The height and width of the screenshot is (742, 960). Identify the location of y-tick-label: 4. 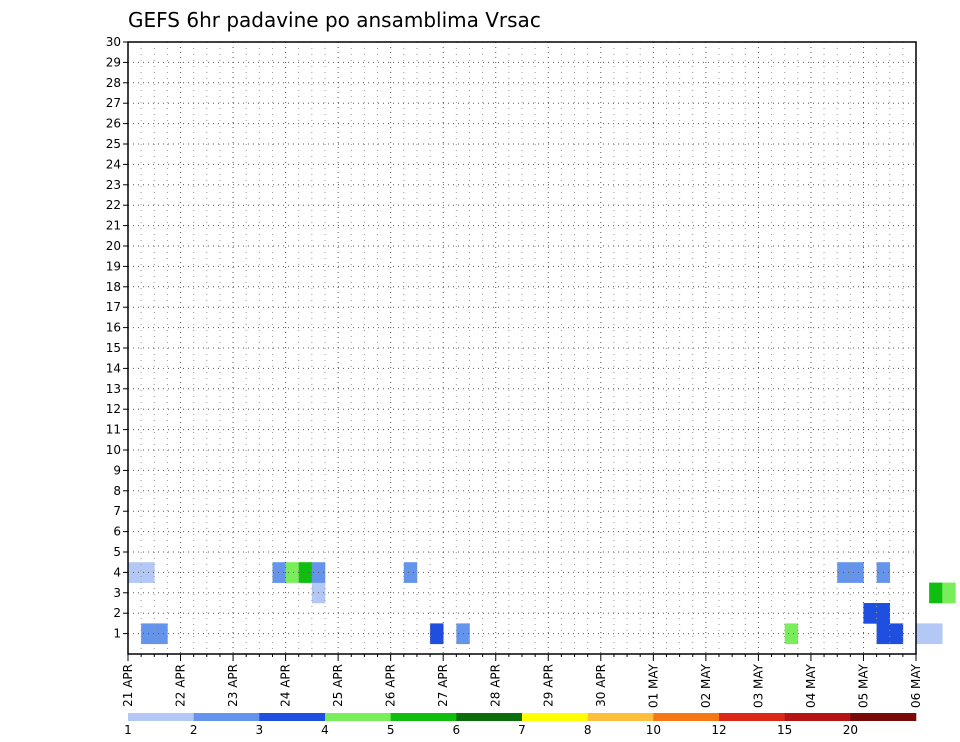
(117, 572).